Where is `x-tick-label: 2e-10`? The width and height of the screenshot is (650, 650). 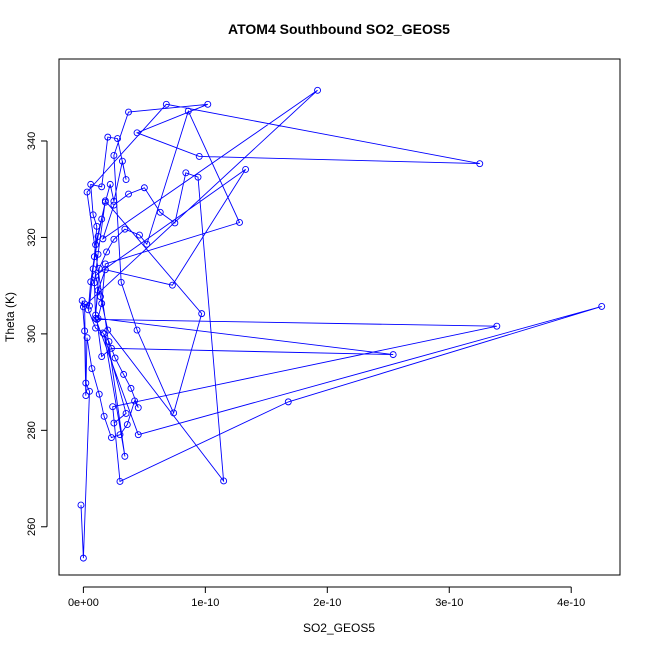 x-tick-label: 2e-10 is located at coordinates (327, 603).